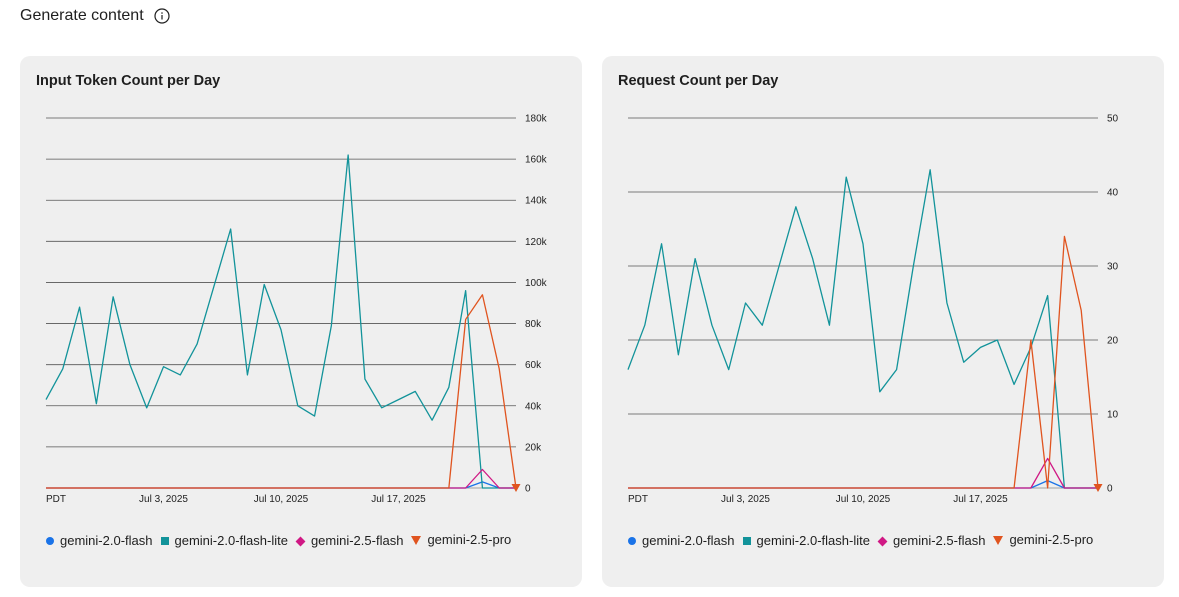 The width and height of the screenshot is (1179, 597). What do you see at coordinates (698, 81) in the screenshot?
I see `chart-title: Request Count per Day` at bounding box center [698, 81].